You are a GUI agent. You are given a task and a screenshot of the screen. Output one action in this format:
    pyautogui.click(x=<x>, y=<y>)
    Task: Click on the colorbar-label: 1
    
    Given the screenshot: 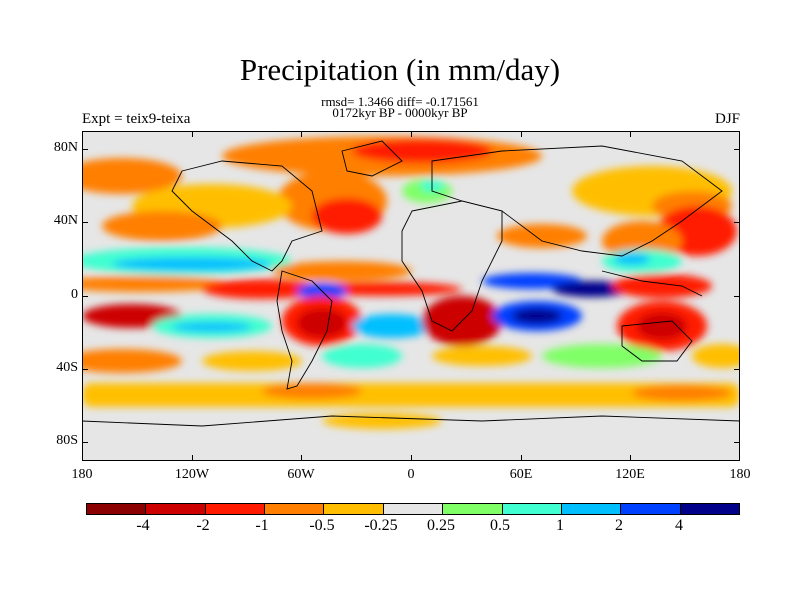 What is the action you would take?
    pyautogui.click(x=560, y=525)
    